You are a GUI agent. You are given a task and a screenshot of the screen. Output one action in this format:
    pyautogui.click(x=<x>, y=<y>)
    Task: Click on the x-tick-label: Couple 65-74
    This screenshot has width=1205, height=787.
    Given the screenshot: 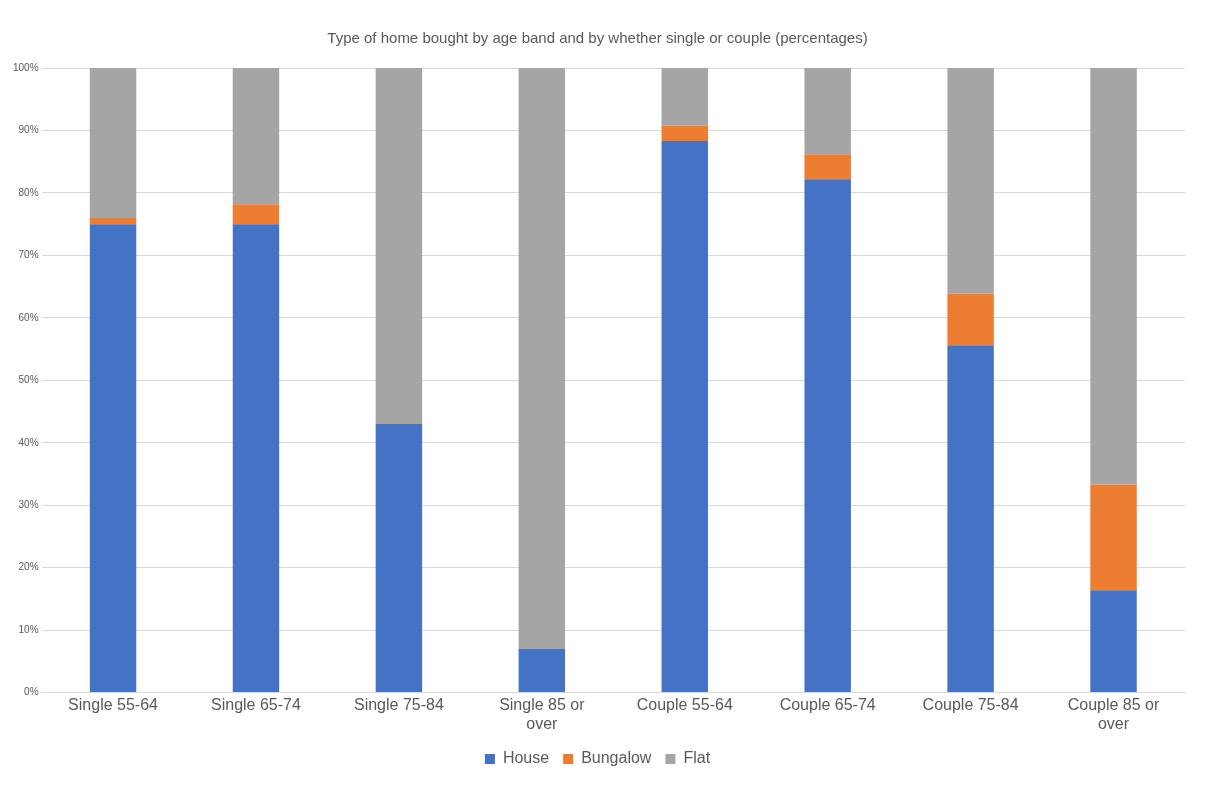 What is the action you would take?
    pyautogui.click(x=827, y=704)
    